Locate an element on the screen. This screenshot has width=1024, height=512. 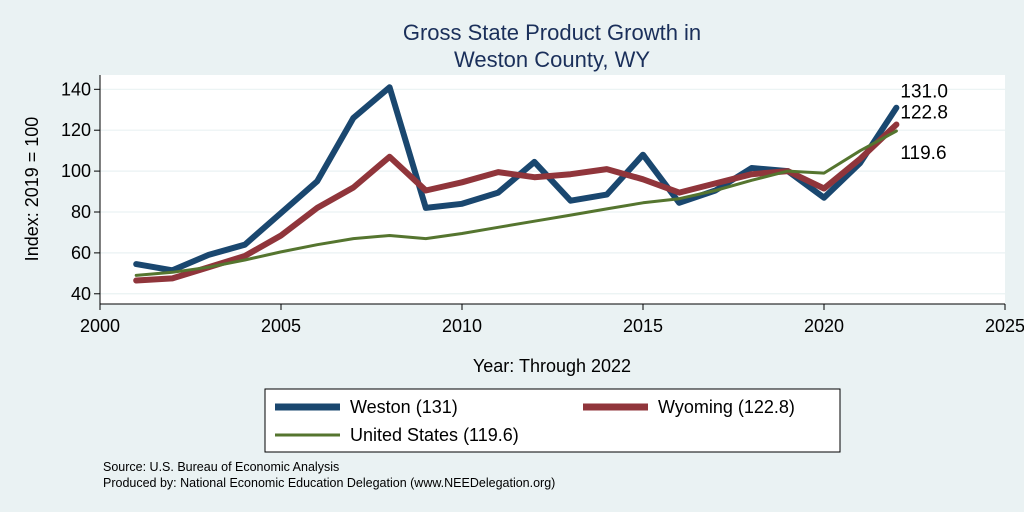
x-tick-label: 2025 is located at coordinates (1004, 326).